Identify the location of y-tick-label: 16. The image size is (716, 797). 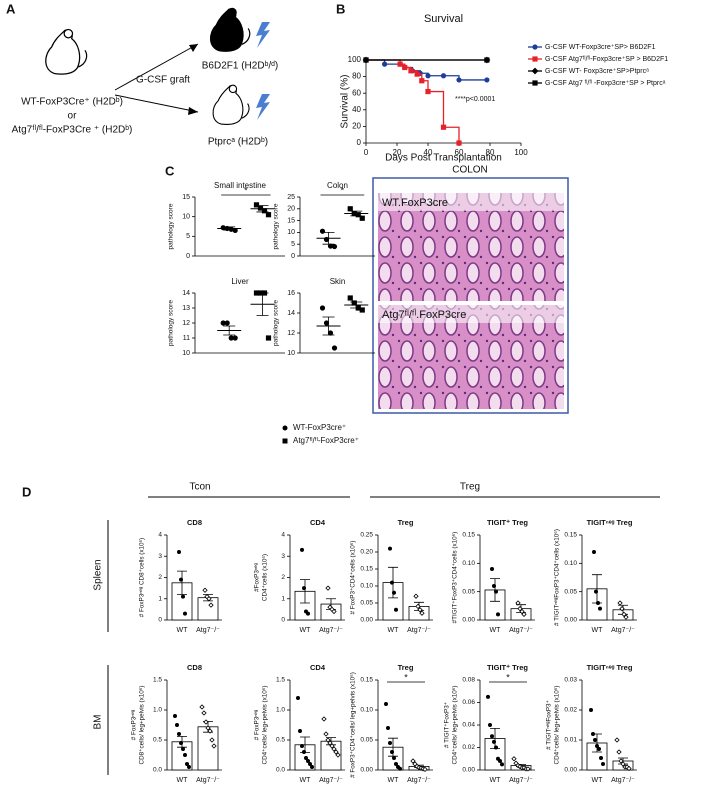
(291, 293).